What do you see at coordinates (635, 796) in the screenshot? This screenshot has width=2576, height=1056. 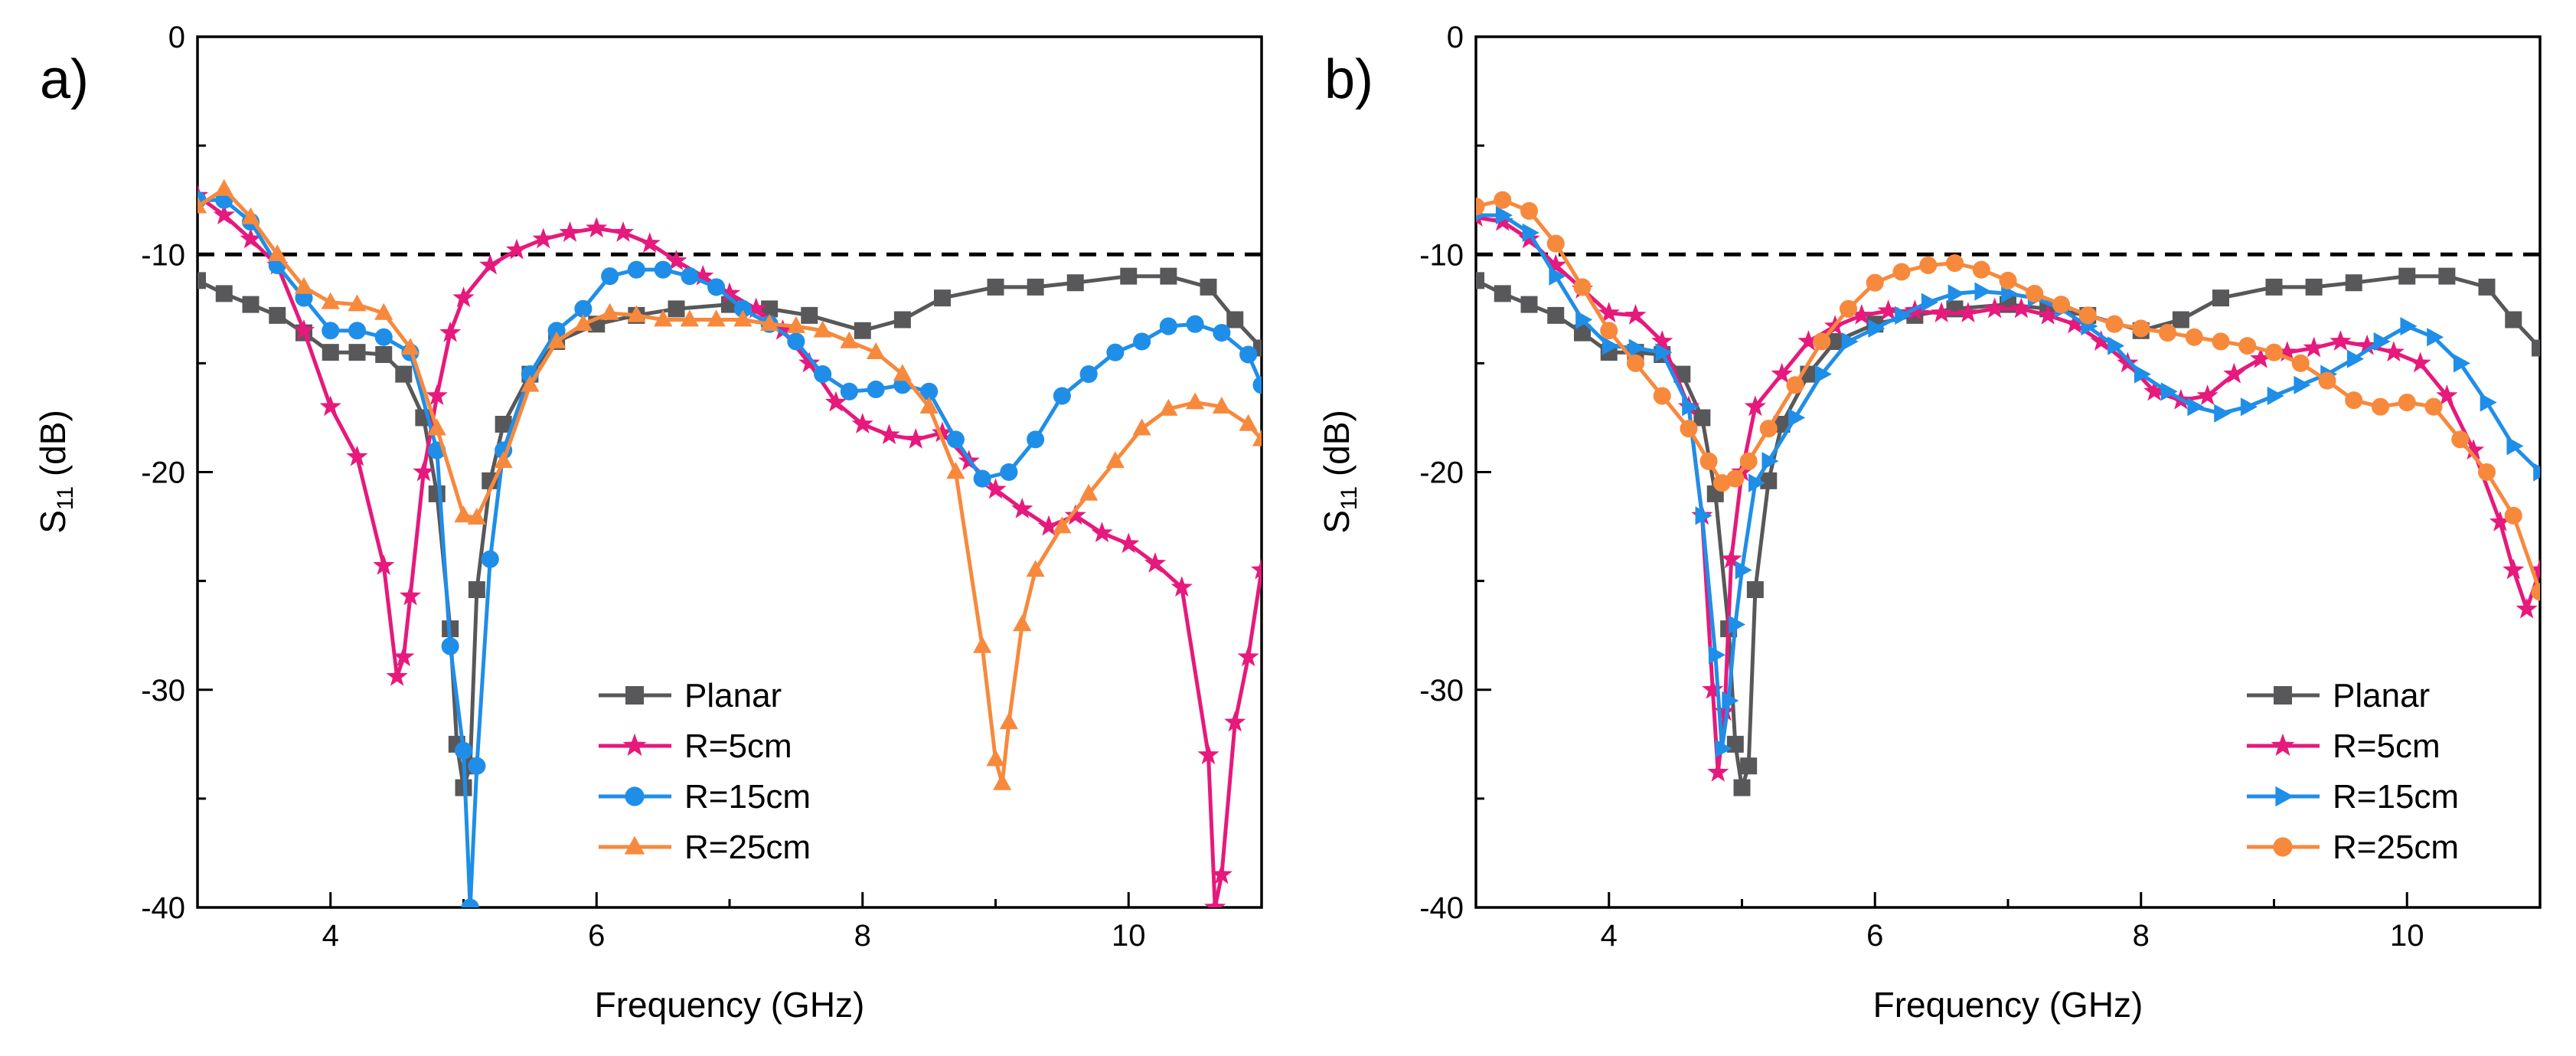 I see `legend-marker` at bounding box center [635, 796].